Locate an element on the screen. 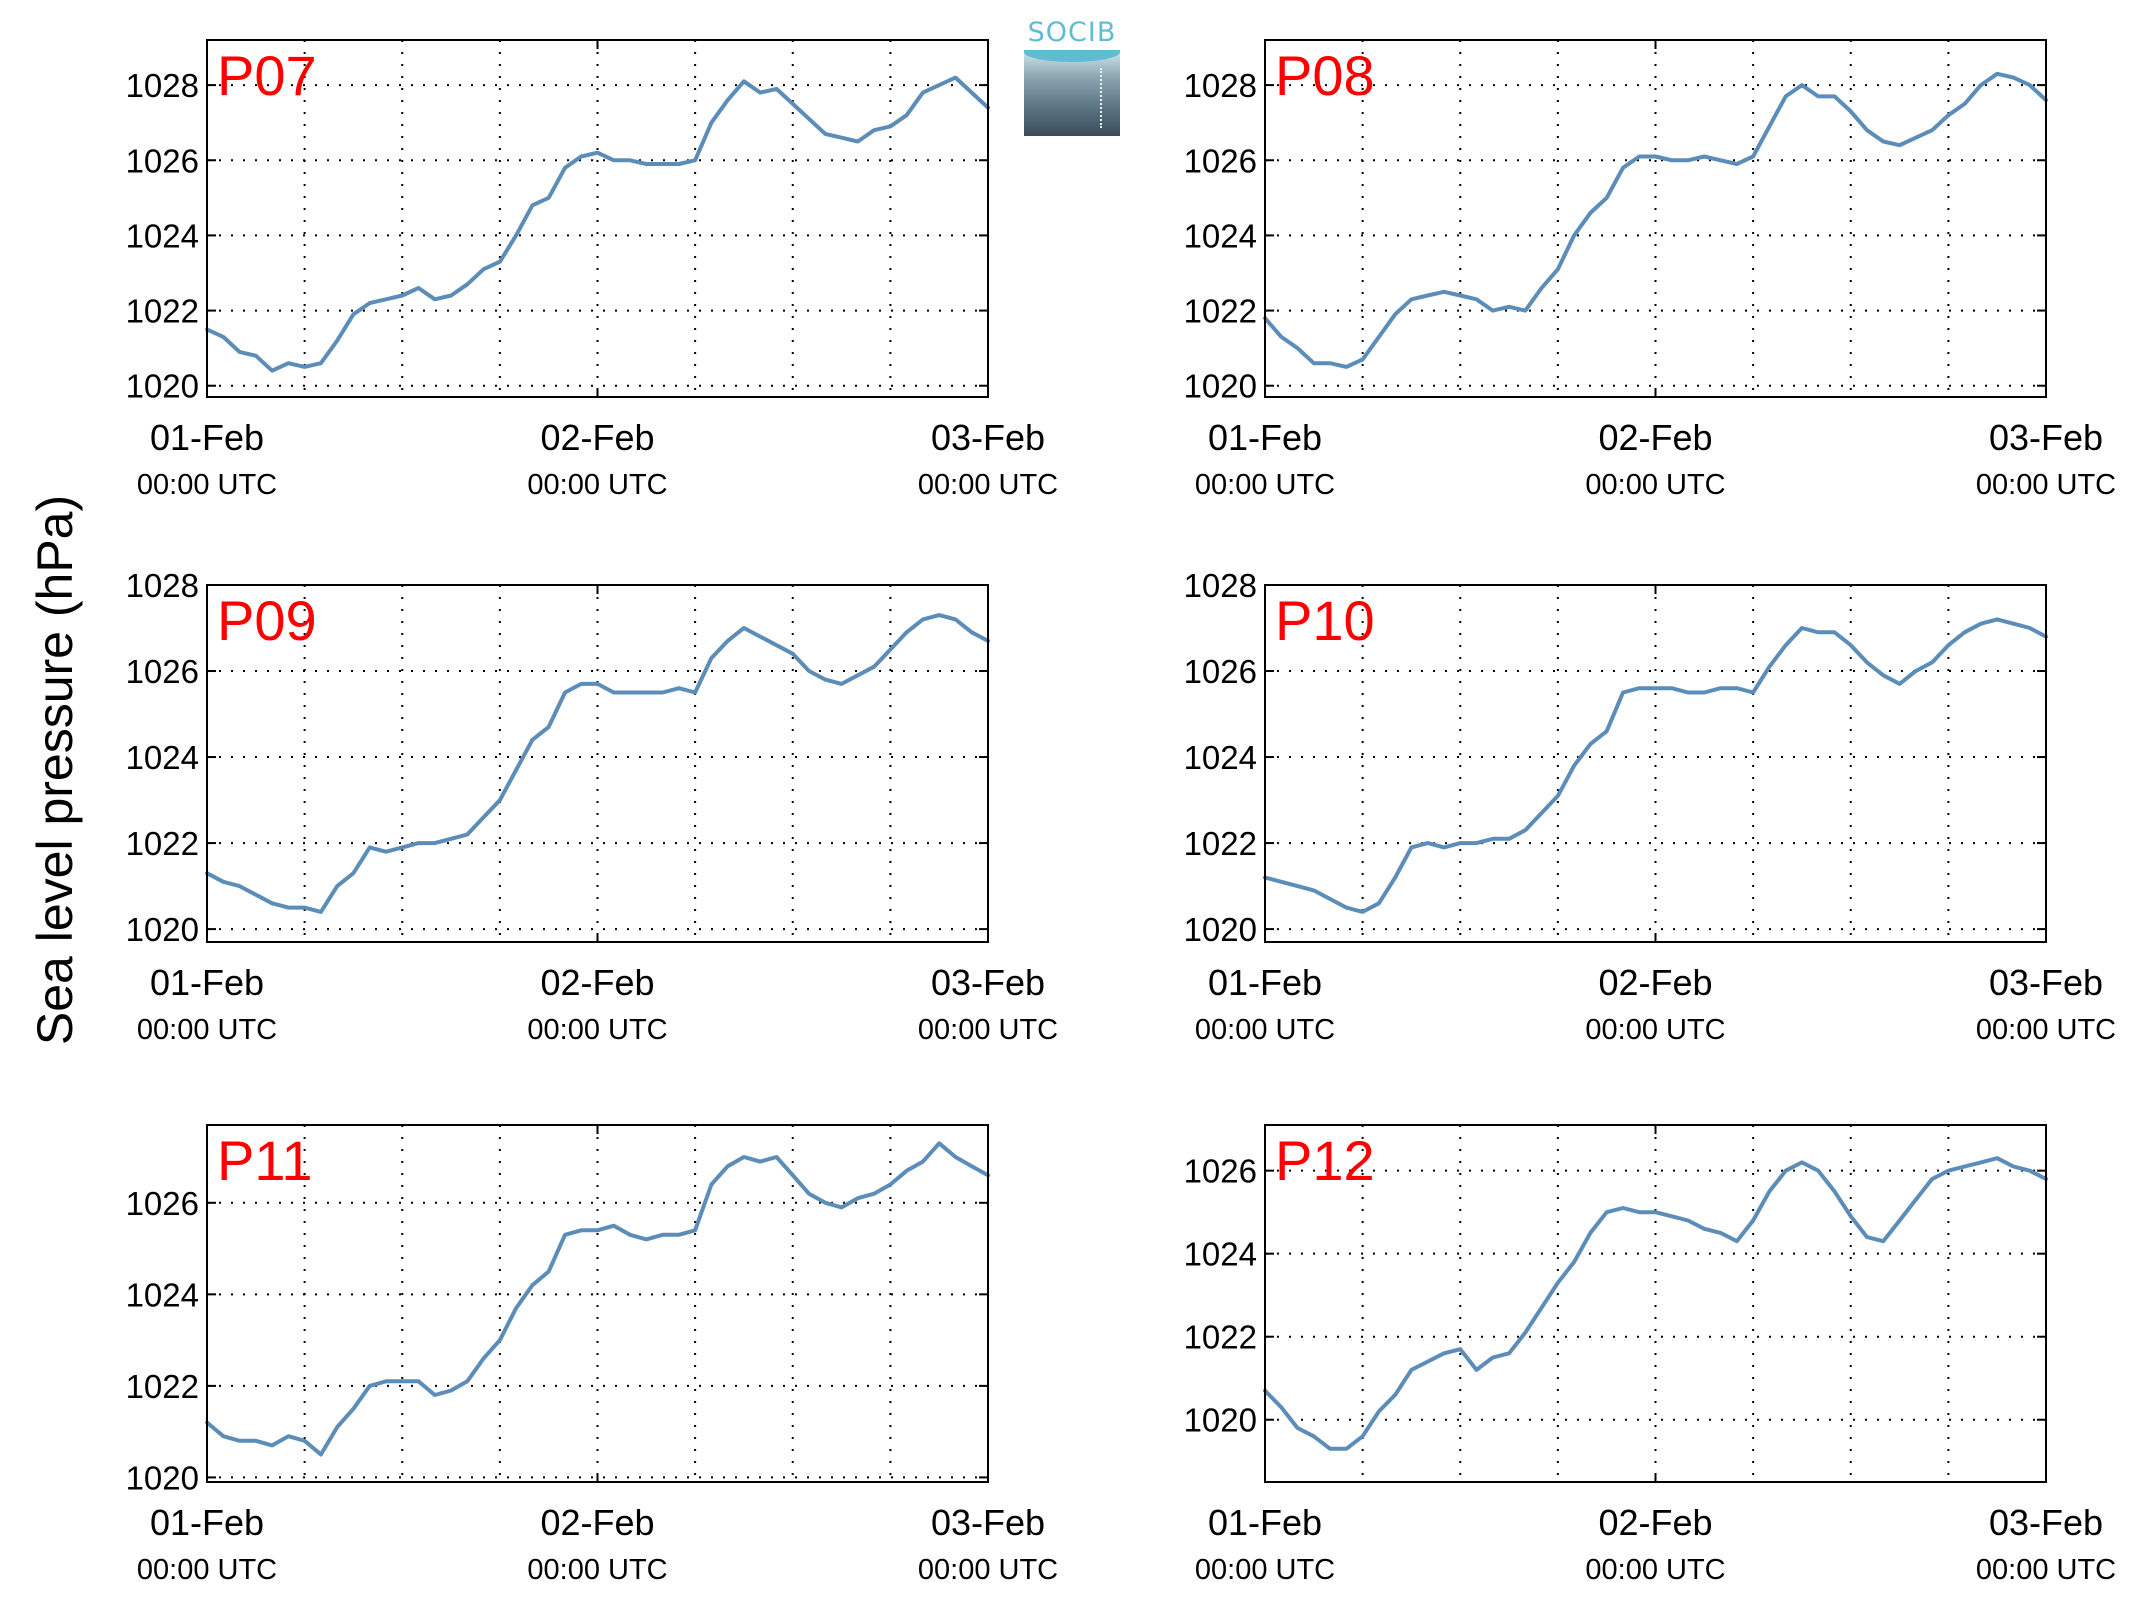 This screenshot has width=2133, height=1608. series-line-p09 is located at coordinates (597, 763).